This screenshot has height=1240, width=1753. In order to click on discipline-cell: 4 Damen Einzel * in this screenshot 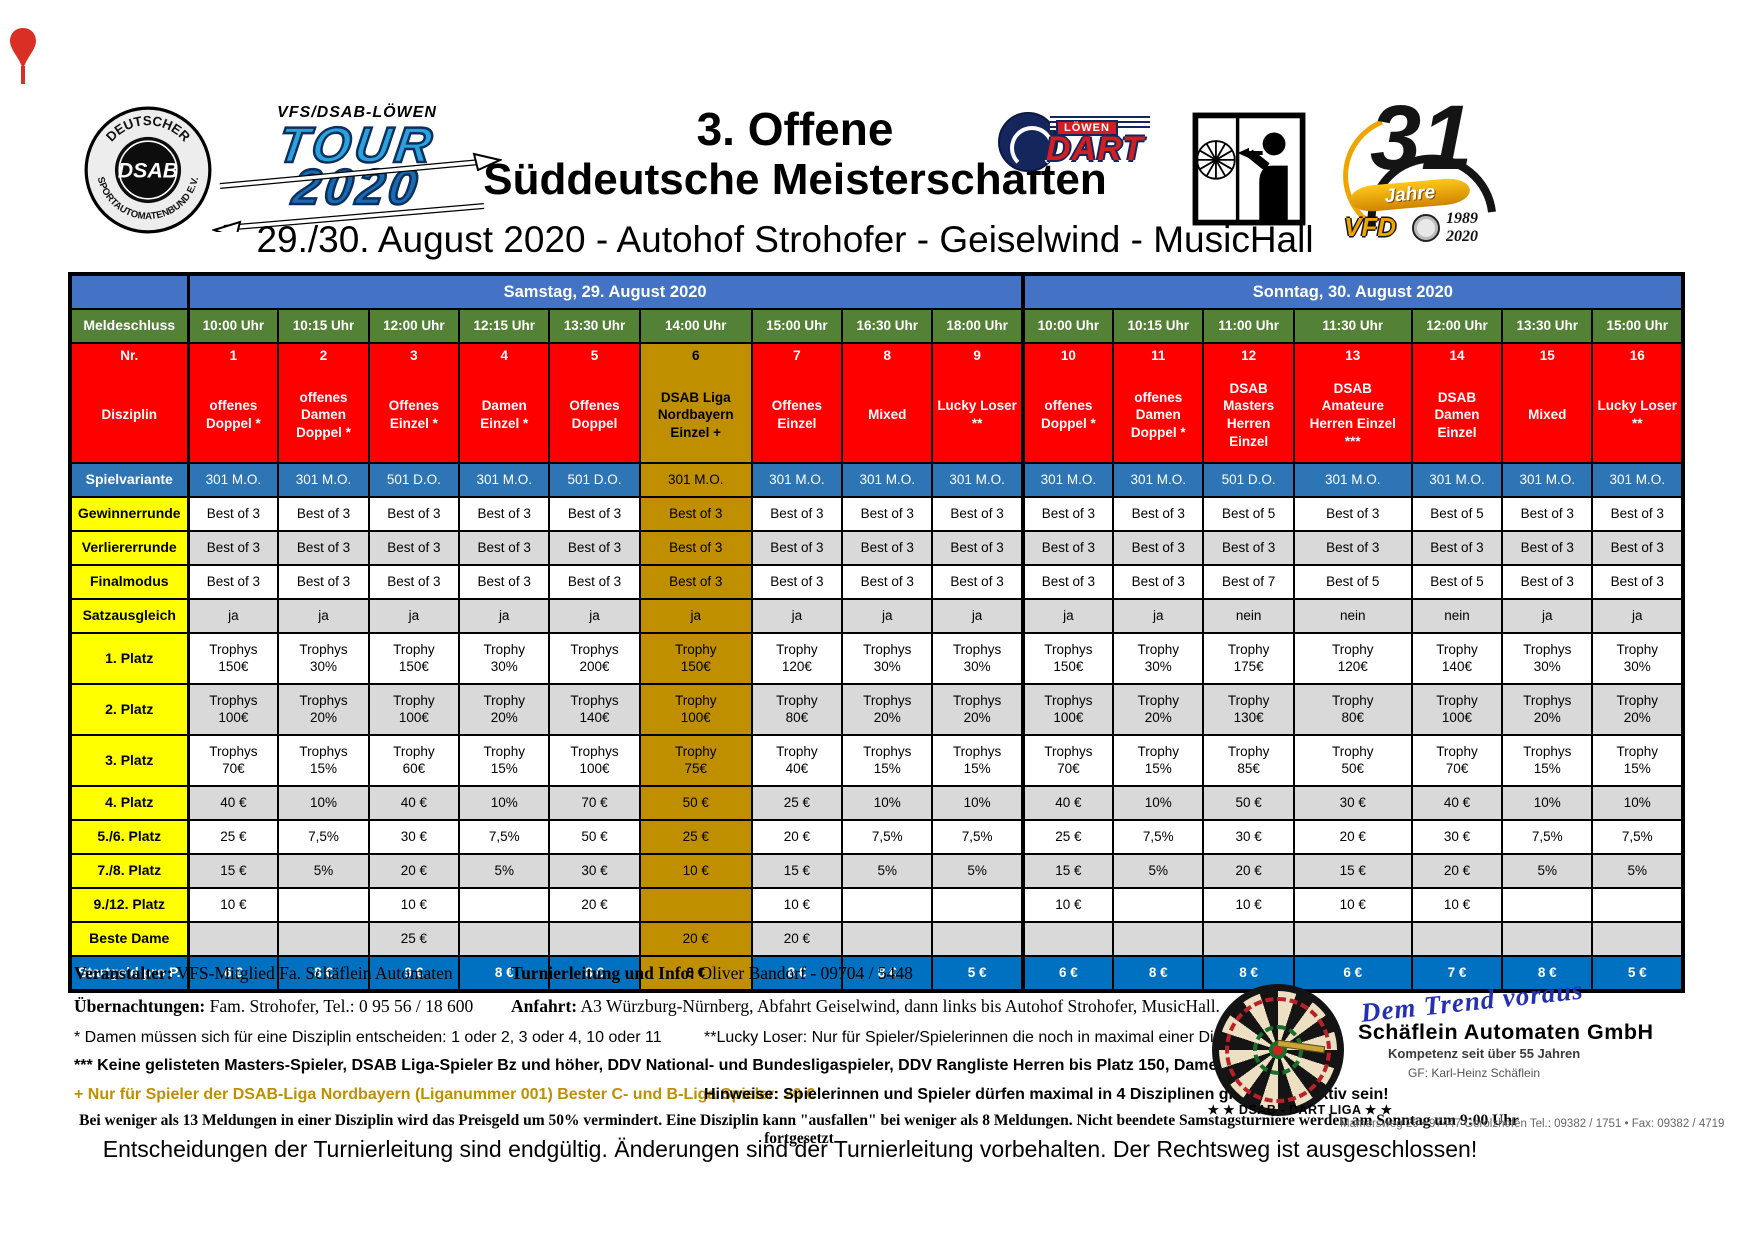, I will do `click(504, 403)`.